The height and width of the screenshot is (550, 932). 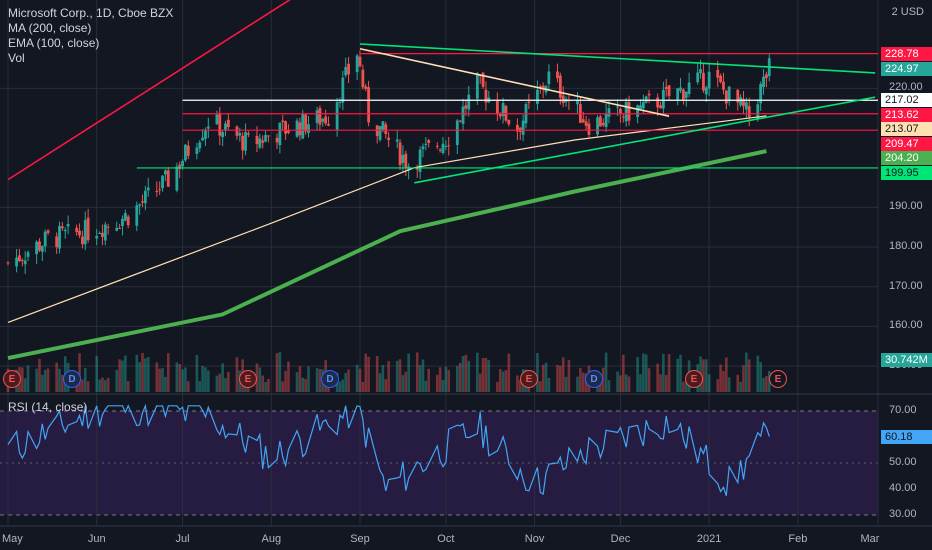 What do you see at coordinates (906, 325) in the screenshot?
I see `price-tick: 160.00` at bounding box center [906, 325].